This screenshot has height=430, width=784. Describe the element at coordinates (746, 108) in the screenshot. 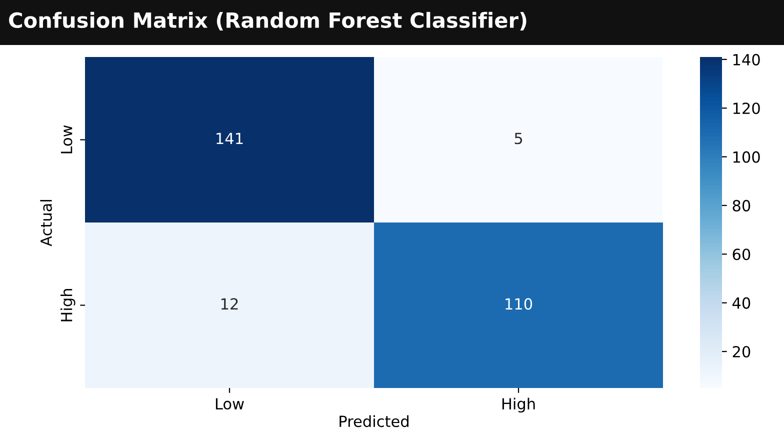

I see `color-bar-label: 120` at that location.